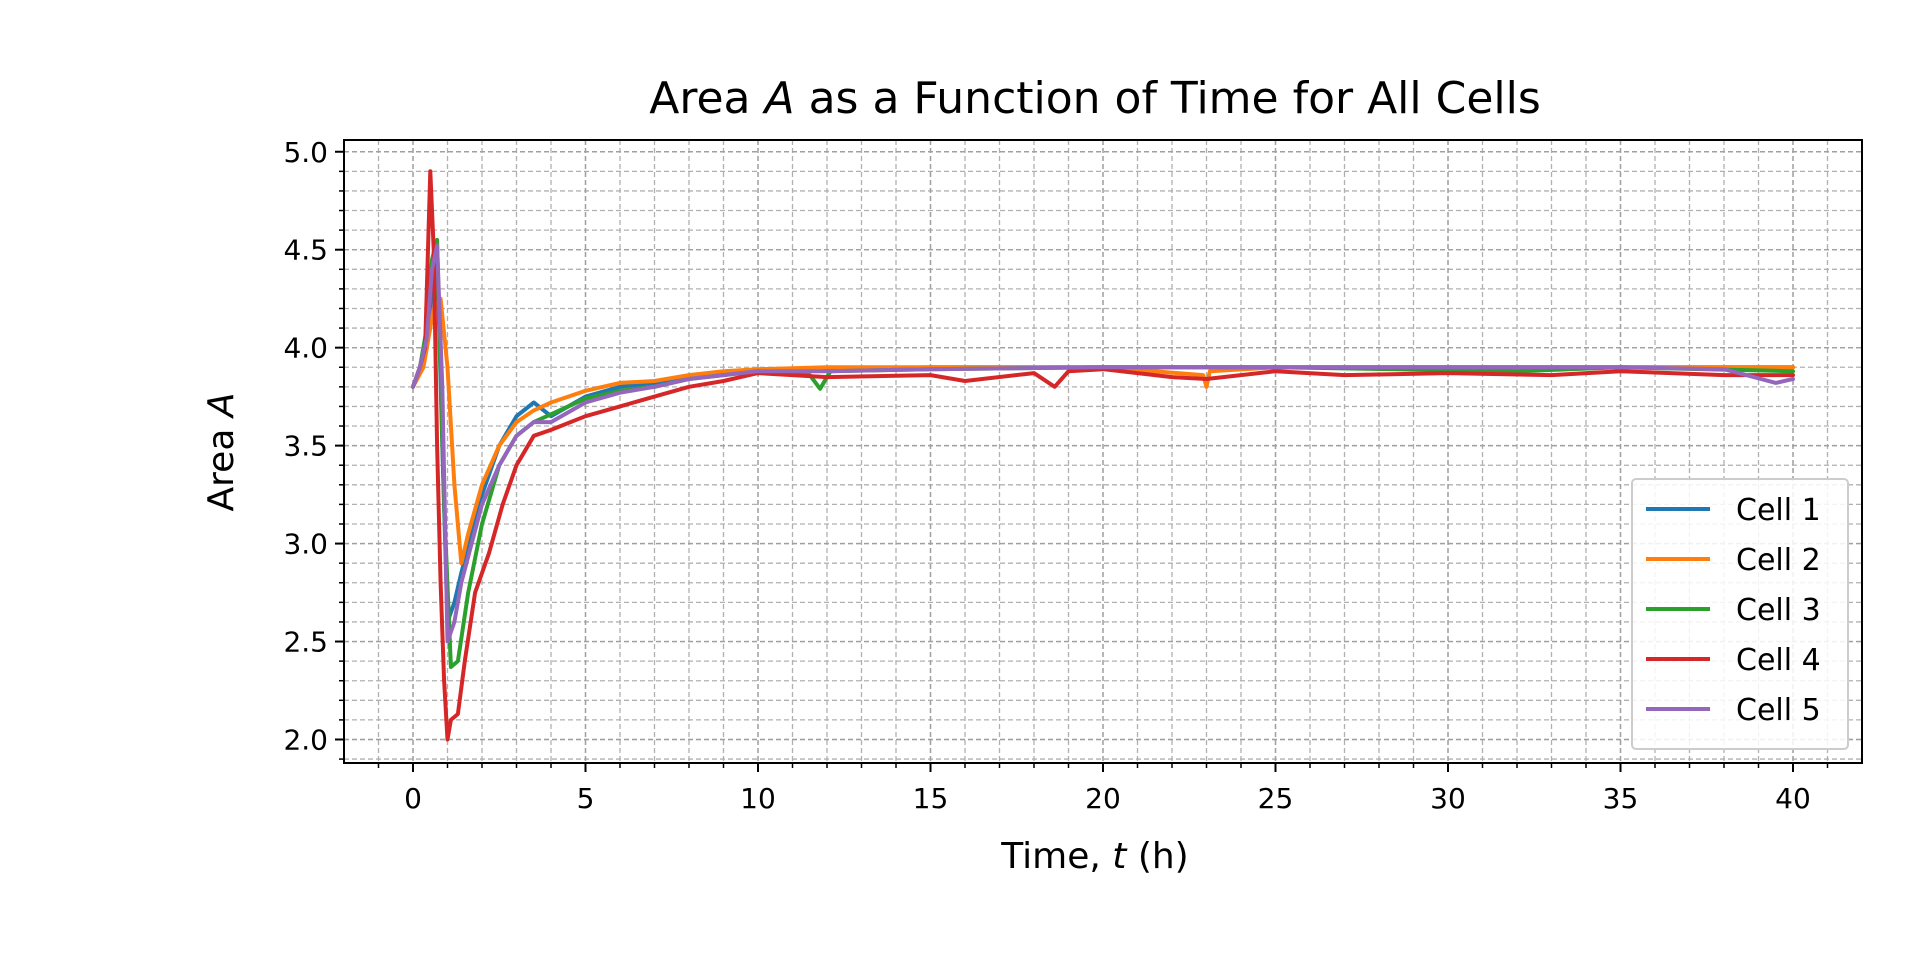 This screenshot has width=1920, height=967. I want to click on x-tick-label: 25, so click(1276, 798).